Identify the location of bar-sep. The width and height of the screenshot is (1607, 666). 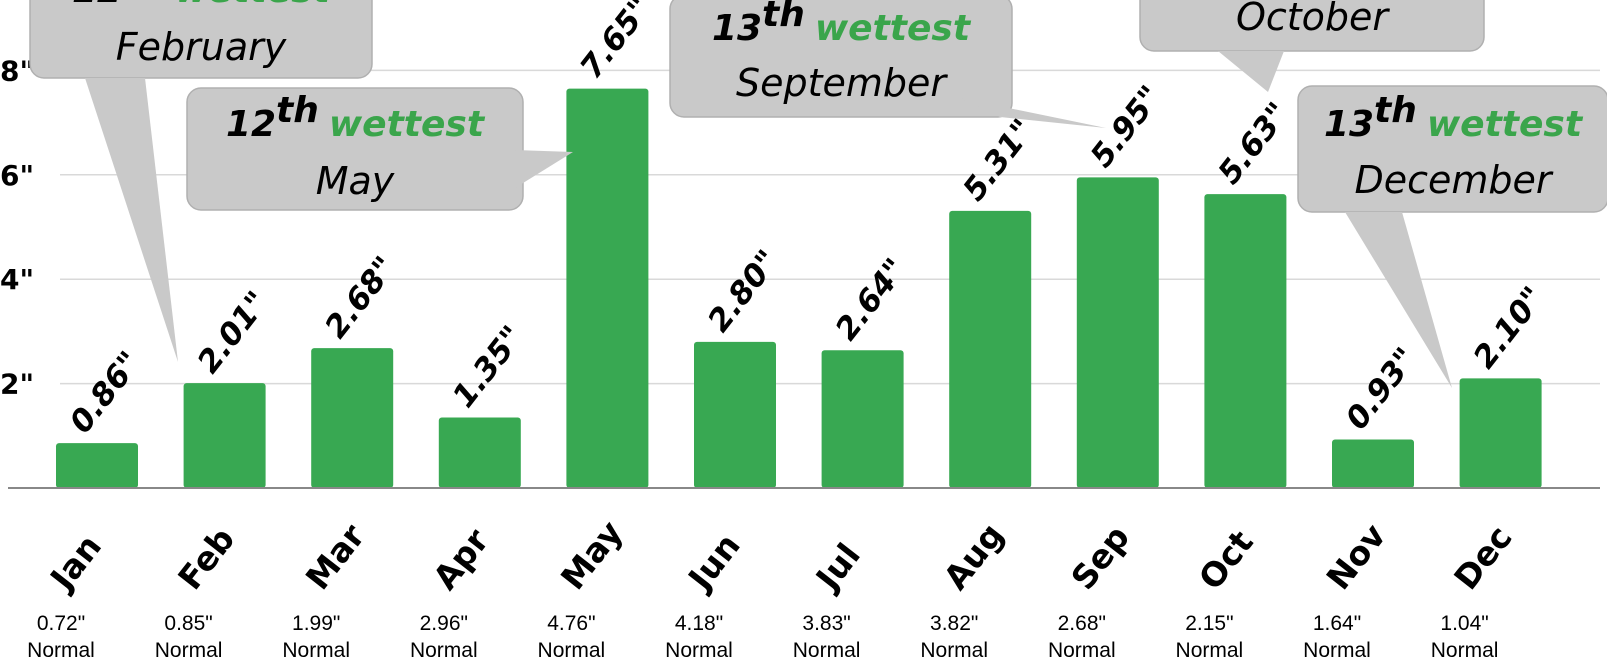
(1117, 332).